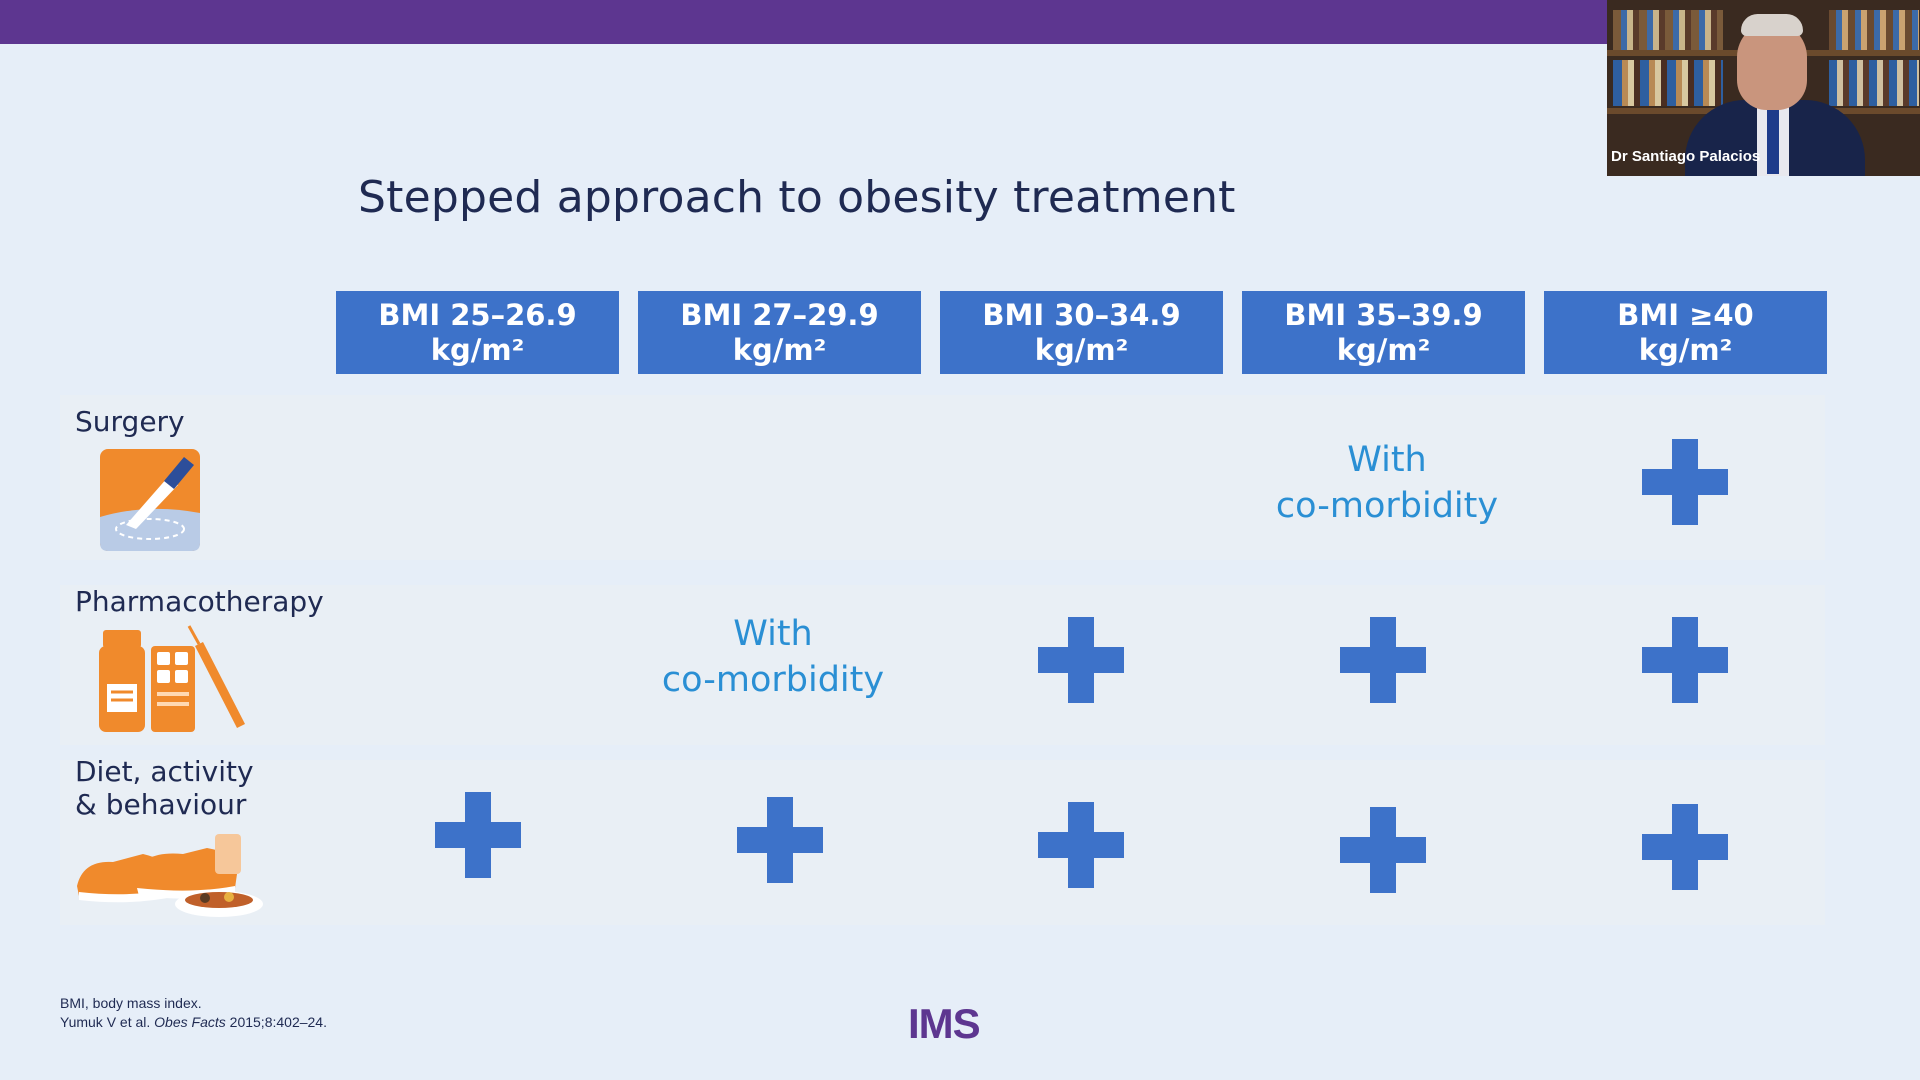 Image resolution: width=1920 pixels, height=1080 pixels. Describe the element at coordinates (278, 1022) in the screenshot. I see `reference-details: 2015;8:402–24.` at that location.